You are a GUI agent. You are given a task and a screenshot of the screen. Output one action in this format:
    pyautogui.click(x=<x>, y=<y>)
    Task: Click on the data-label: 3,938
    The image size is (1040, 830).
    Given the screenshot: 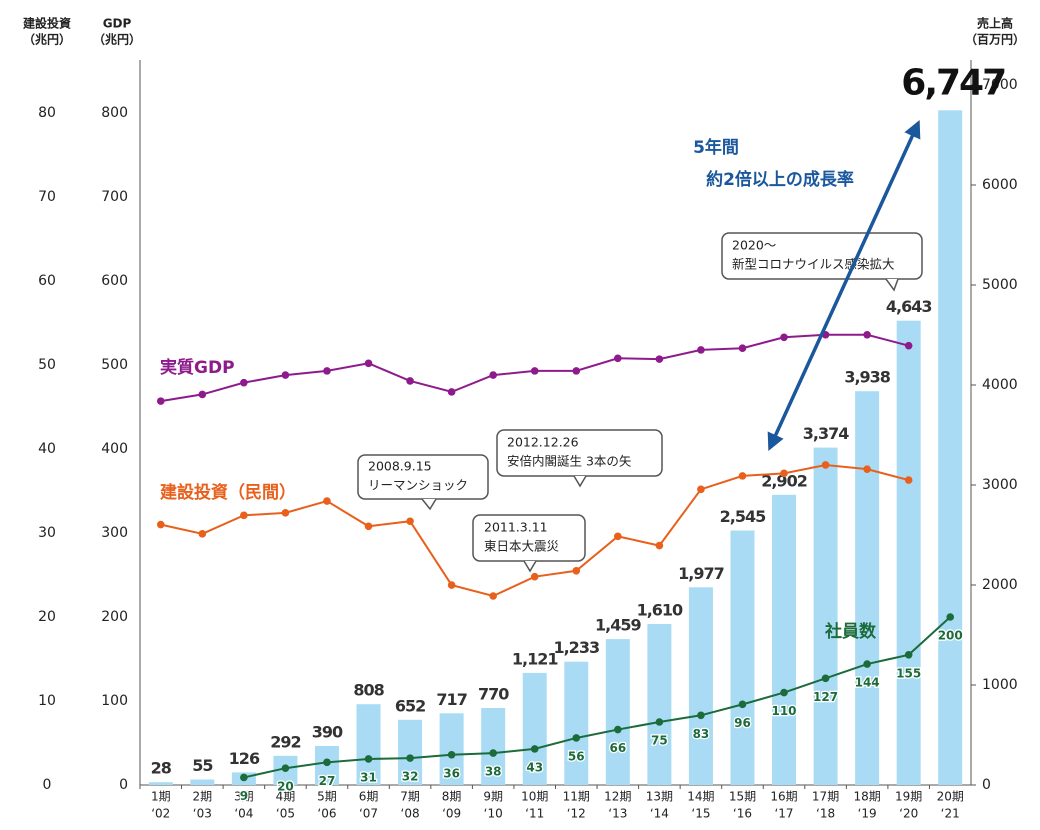 What is the action you would take?
    pyautogui.click(x=867, y=377)
    